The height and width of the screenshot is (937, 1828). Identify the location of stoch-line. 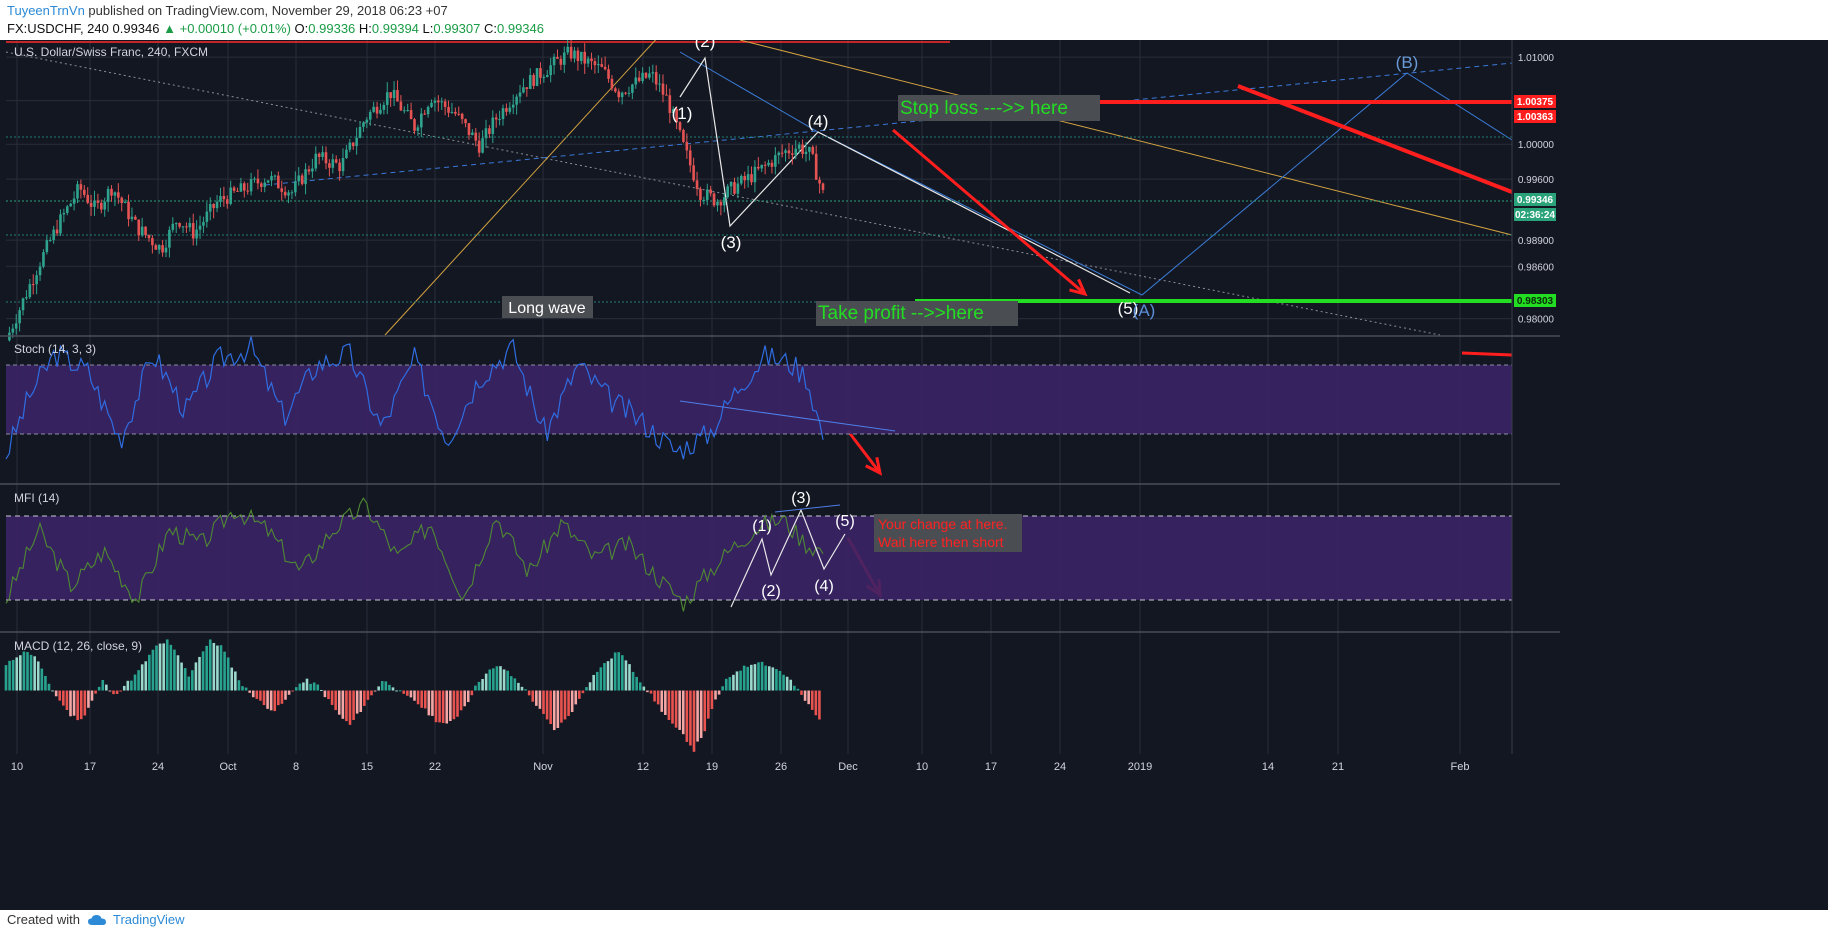
(414, 397).